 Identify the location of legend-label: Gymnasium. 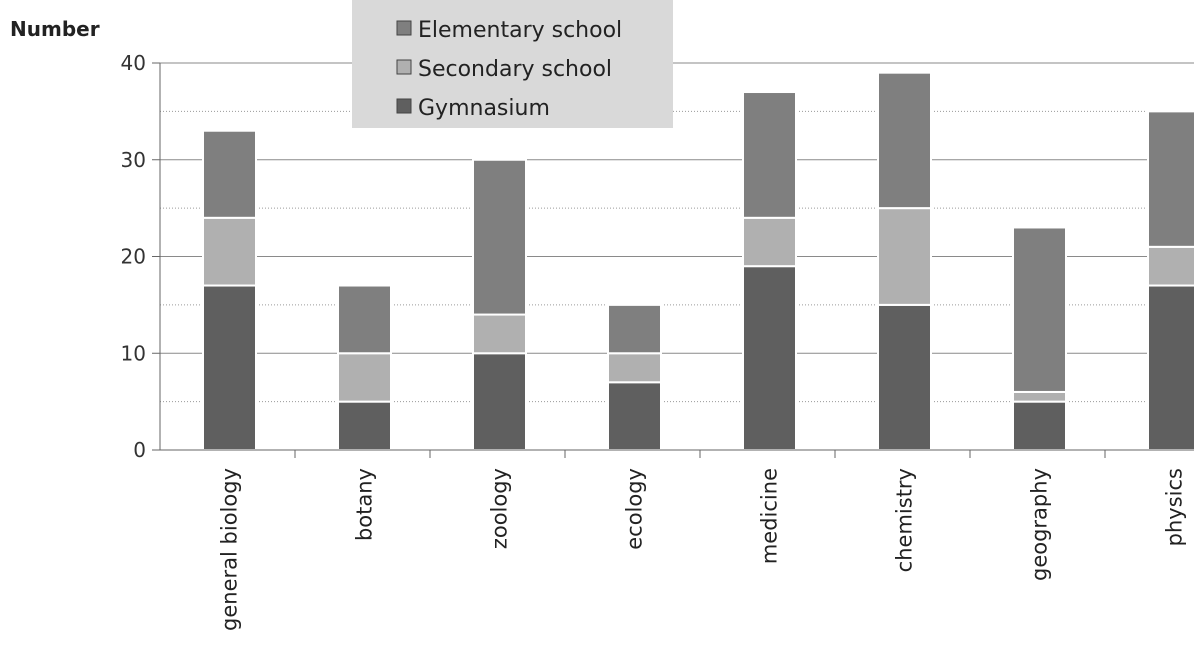
(484, 108).